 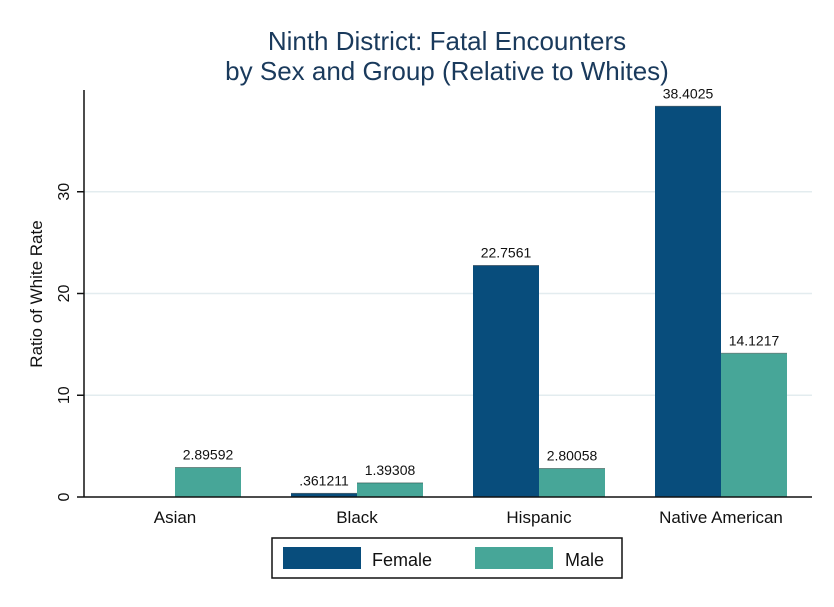 I want to click on x-category-label-native-american: Native American, so click(x=721, y=517).